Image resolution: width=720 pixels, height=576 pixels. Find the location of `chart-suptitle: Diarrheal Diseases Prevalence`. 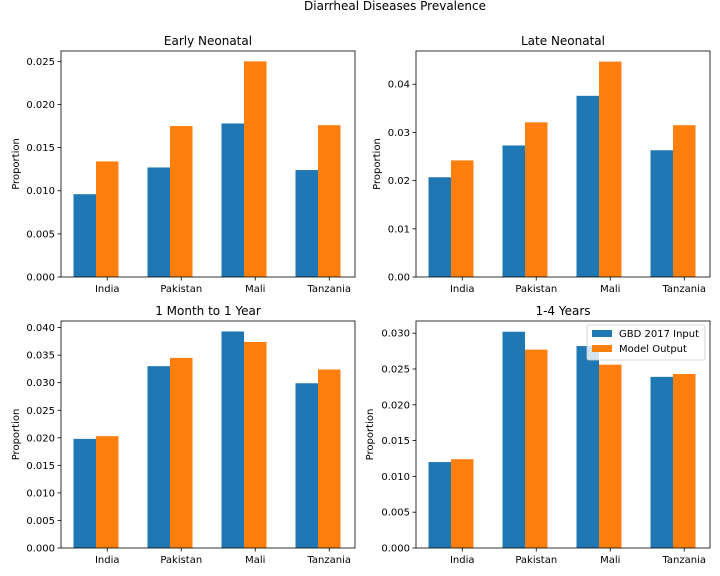

chart-suptitle: Diarrheal Diseases Prevalence is located at coordinates (395, 6).